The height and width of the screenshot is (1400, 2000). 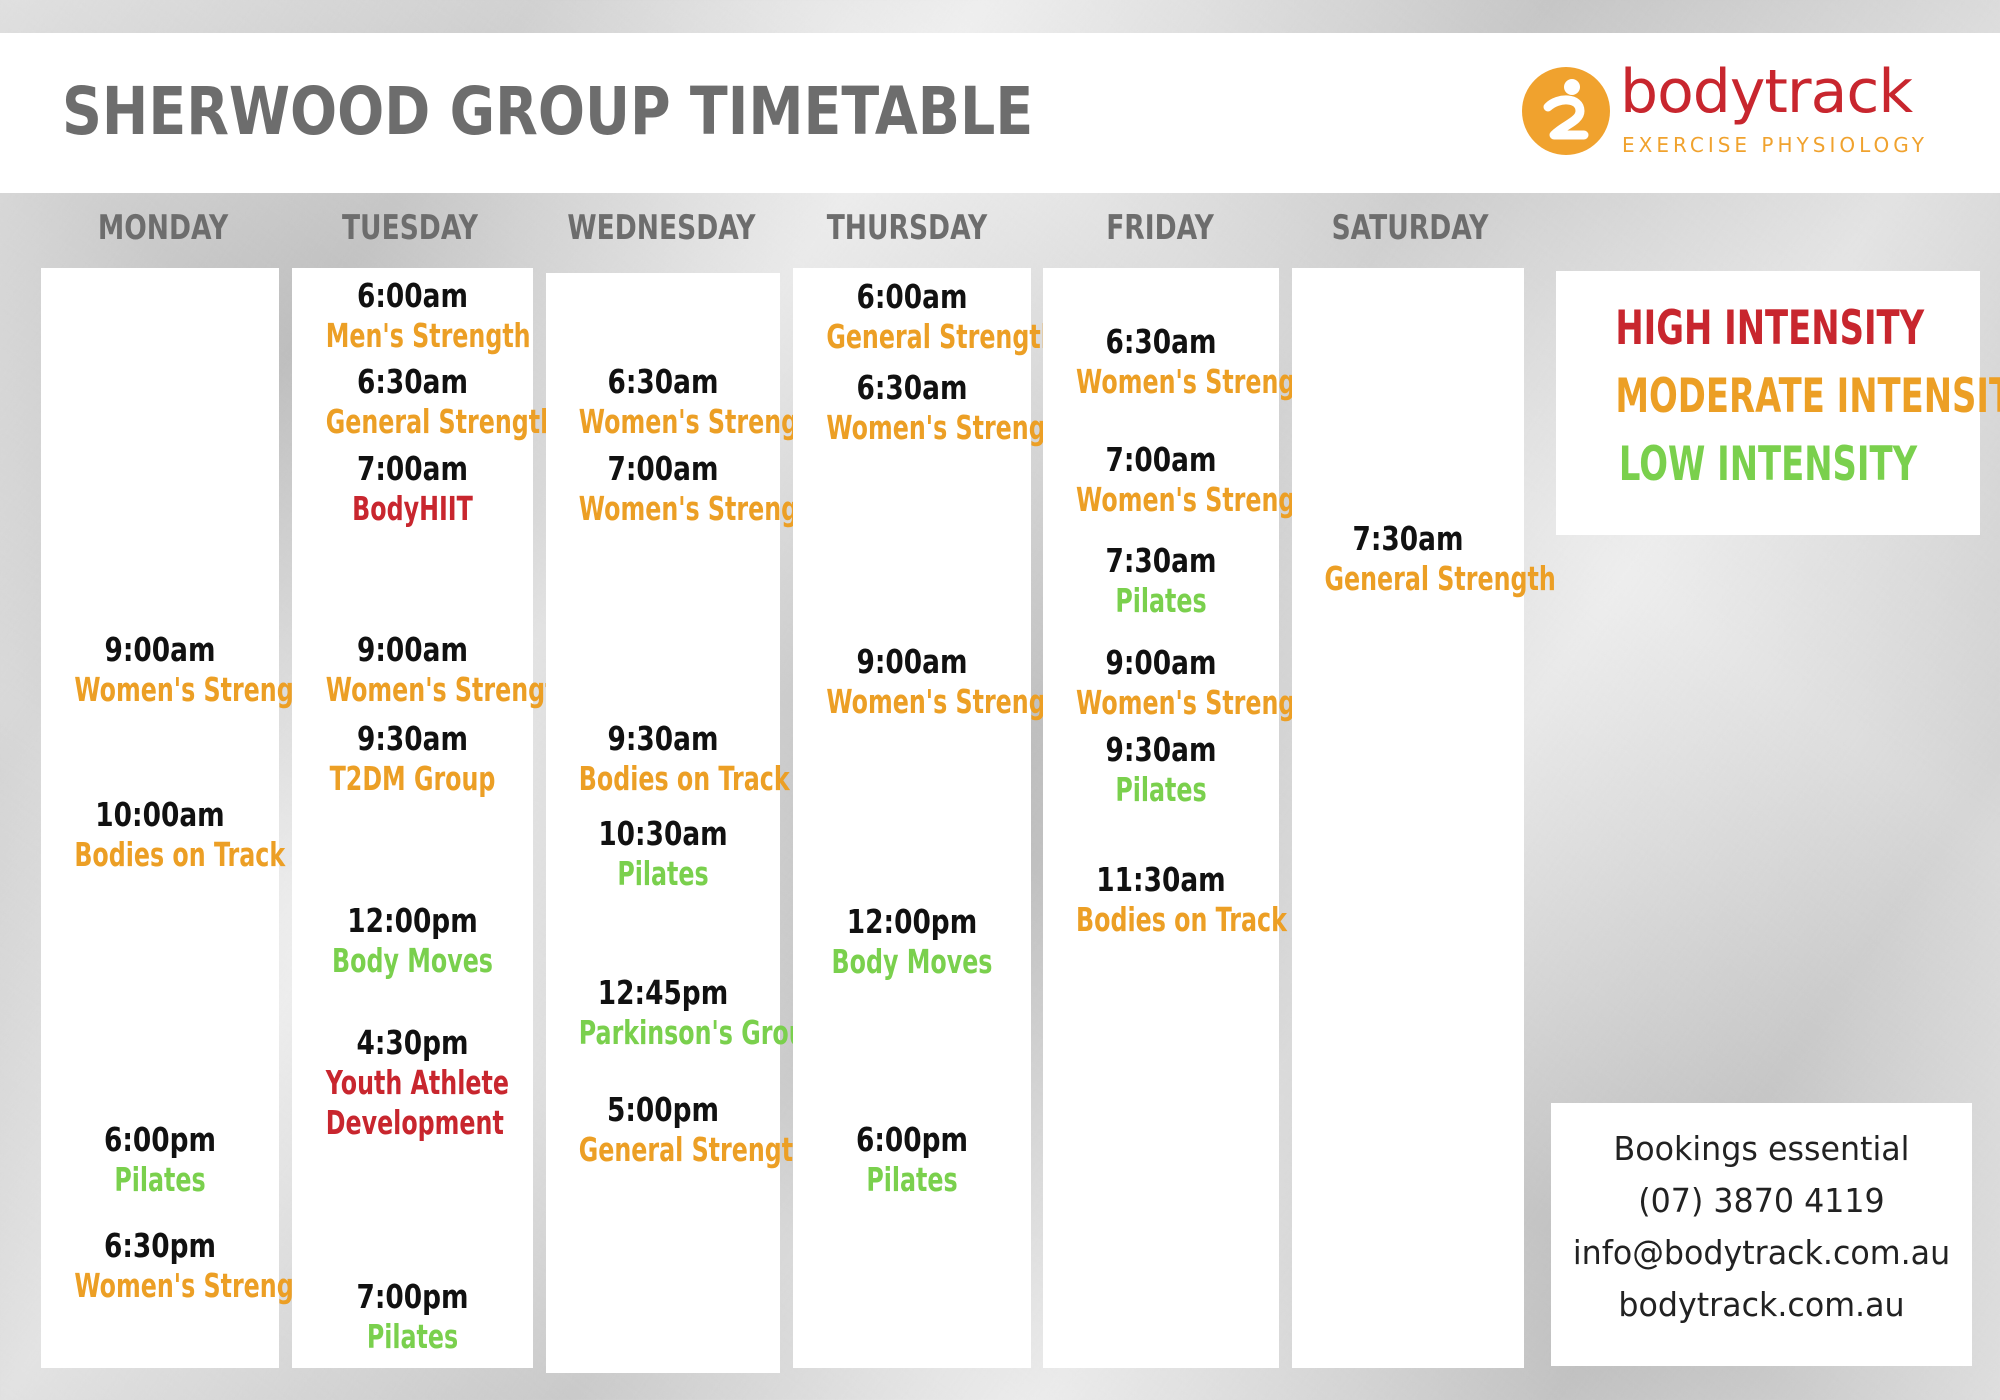 What do you see at coordinates (412, 960) in the screenshot?
I see `class-name: Body Moves` at bounding box center [412, 960].